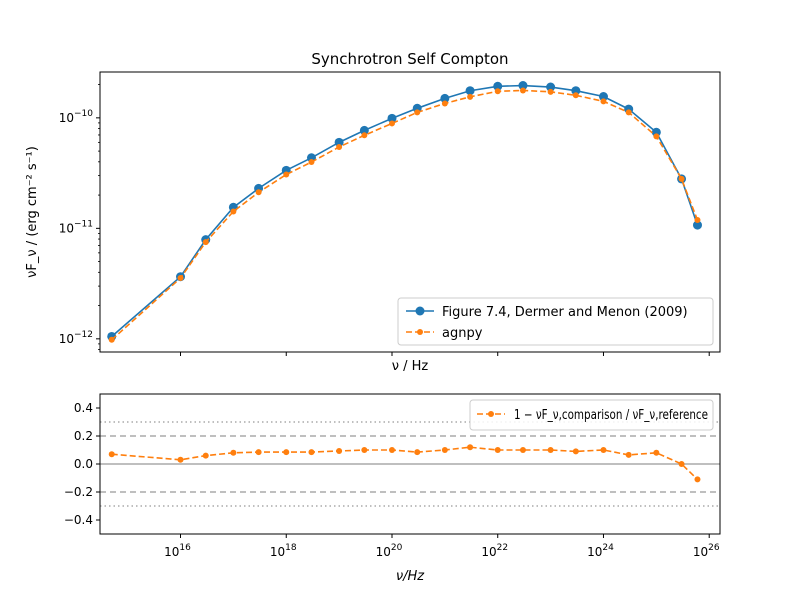 This screenshot has width=800, height=600. Describe the element at coordinates (410, 366) in the screenshot. I see `sed-x-axis-label: ν / Hz` at that location.